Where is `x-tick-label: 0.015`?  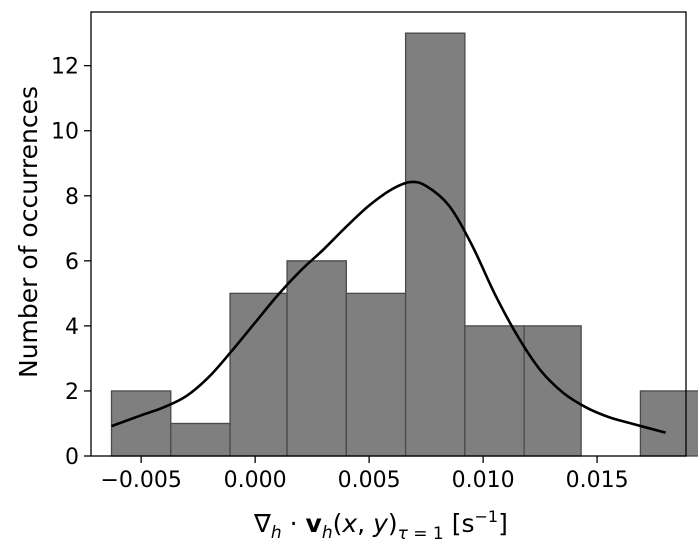
x-tick-label: 0.015 is located at coordinates (597, 480).